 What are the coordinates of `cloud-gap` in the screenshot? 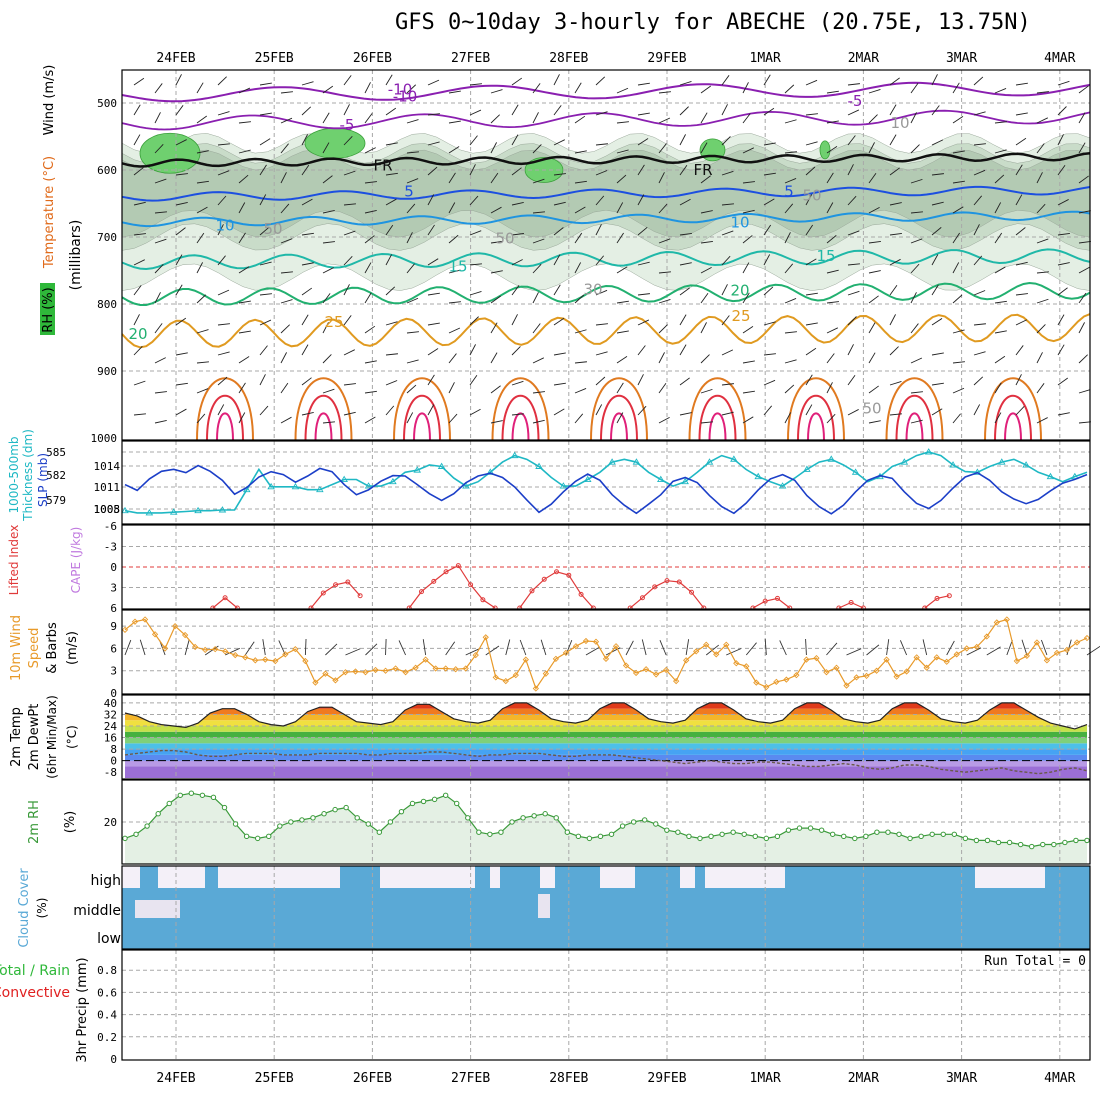 It's located at (547, 877).